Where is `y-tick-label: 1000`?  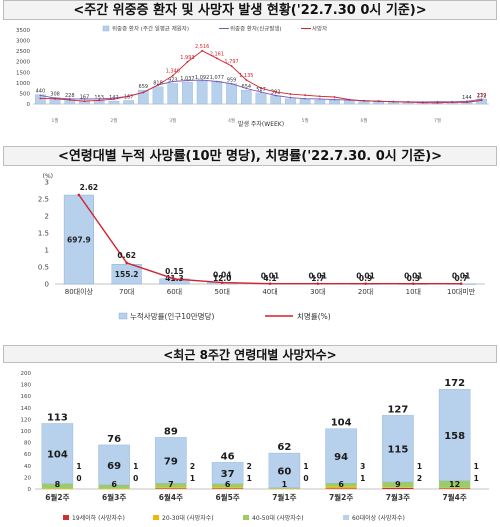
y-tick-label: 1000 is located at coordinates (23, 84).